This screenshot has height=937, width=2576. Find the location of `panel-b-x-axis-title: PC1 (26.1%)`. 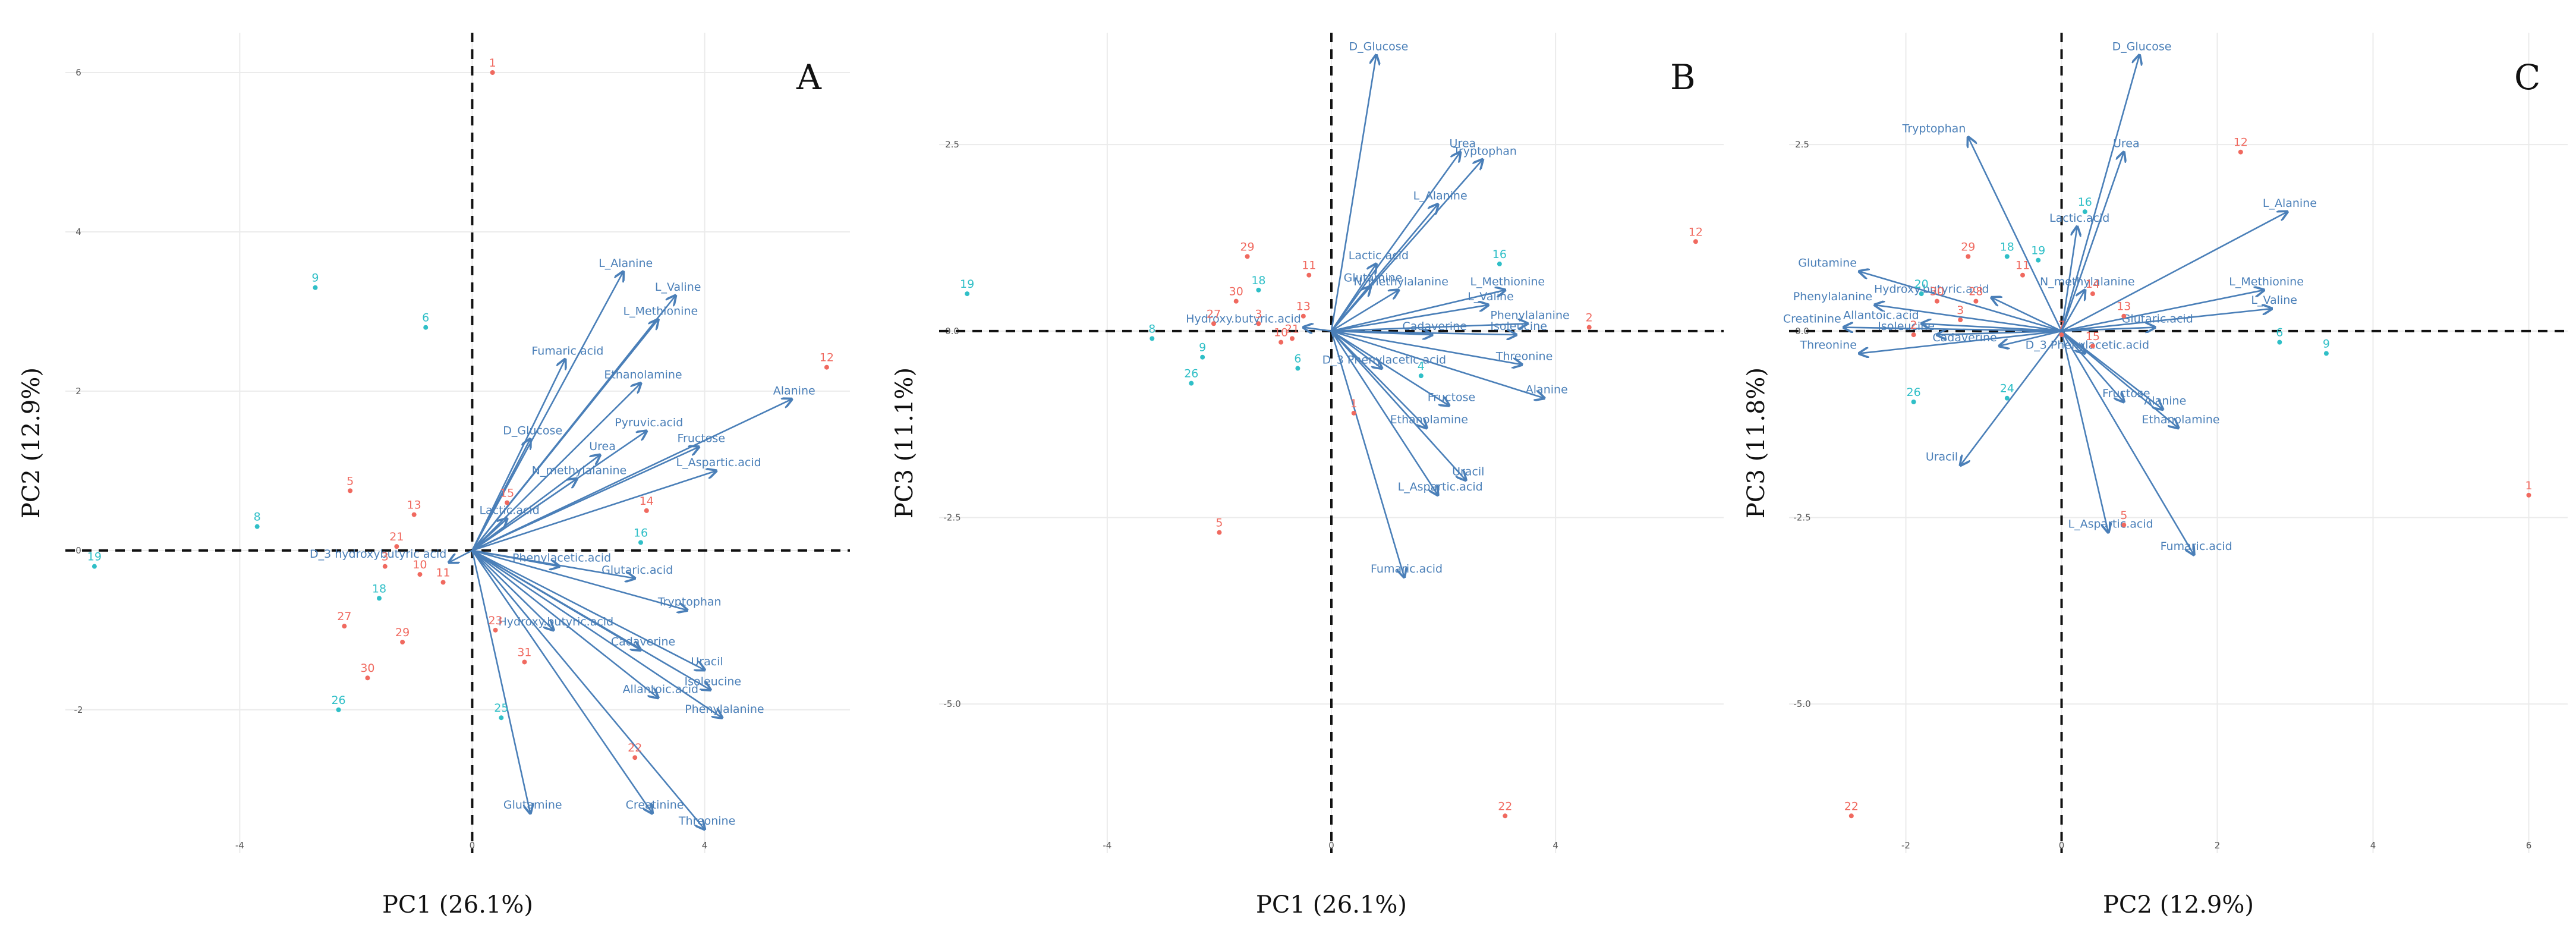

panel-b-x-axis-title: PC1 (26.1%) is located at coordinates (1331, 905).